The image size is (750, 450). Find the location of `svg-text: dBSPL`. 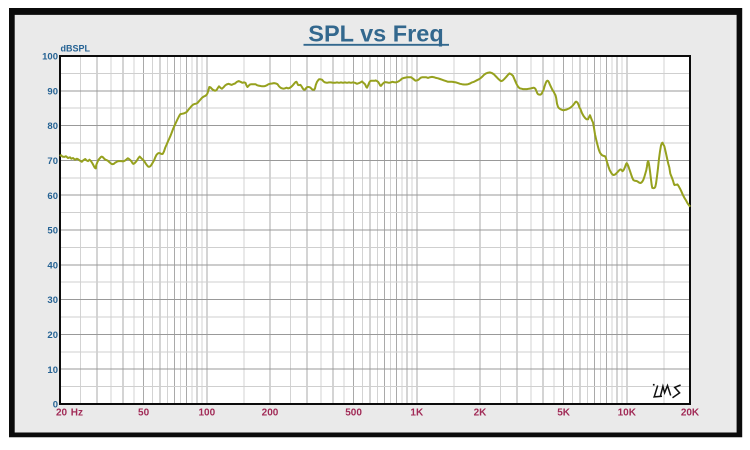

svg-text: dBSPL is located at coordinates (76, 49).